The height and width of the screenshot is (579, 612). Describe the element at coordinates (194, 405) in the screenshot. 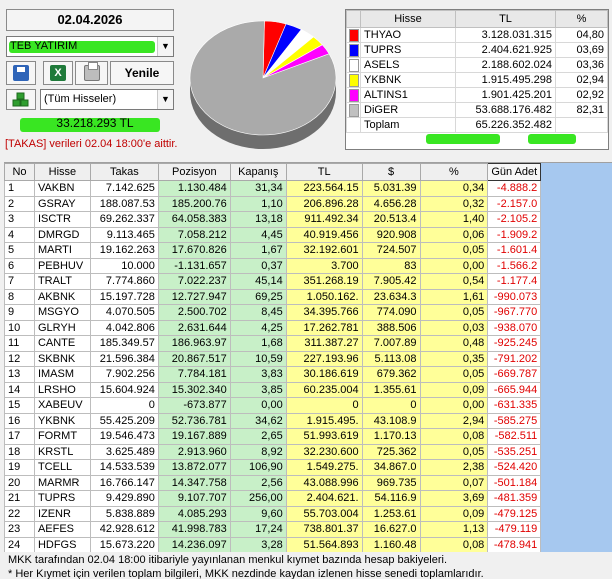

I see `position-cell: -673.877` at that location.